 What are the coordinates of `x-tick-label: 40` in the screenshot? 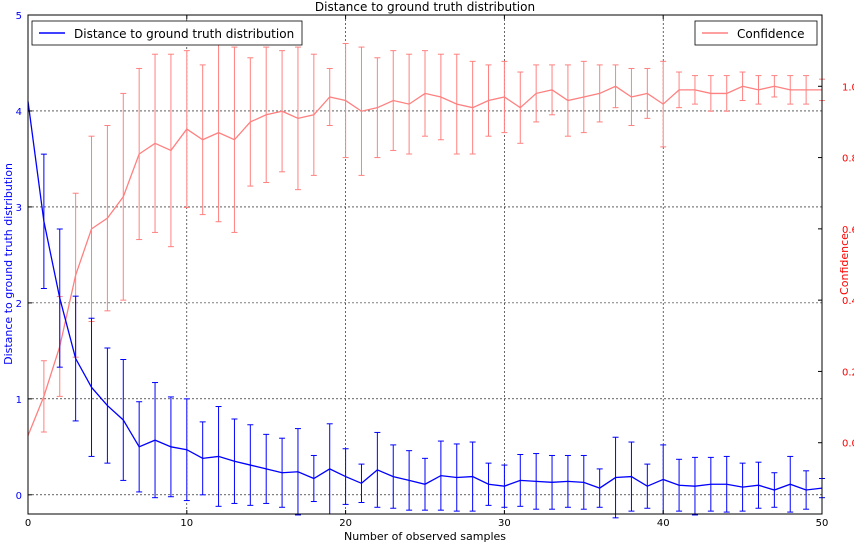 It's located at (663, 523).